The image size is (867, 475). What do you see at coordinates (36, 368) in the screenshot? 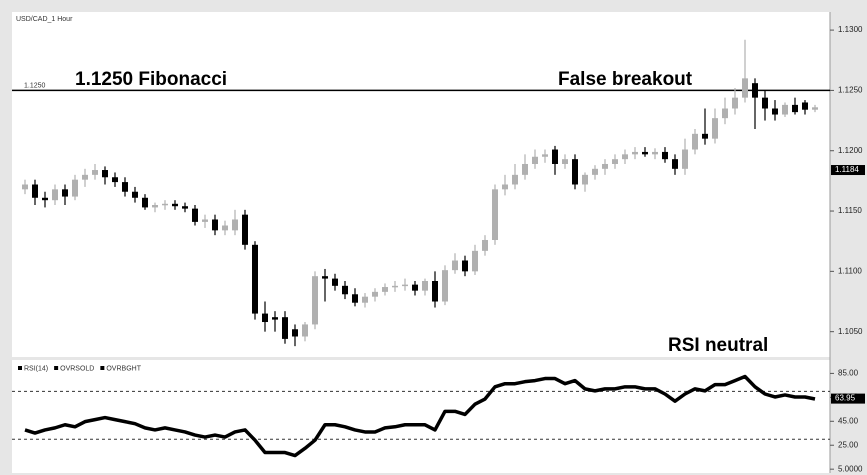
I see `legend-label: RSI(14)` at bounding box center [36, 368].